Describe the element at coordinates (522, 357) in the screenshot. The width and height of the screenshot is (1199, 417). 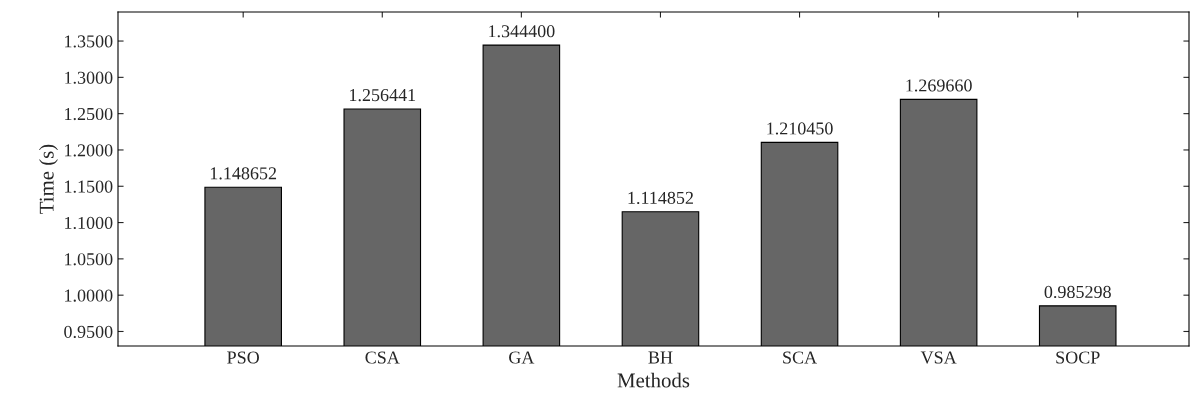
I see `x-tick-label: GA` at that location.